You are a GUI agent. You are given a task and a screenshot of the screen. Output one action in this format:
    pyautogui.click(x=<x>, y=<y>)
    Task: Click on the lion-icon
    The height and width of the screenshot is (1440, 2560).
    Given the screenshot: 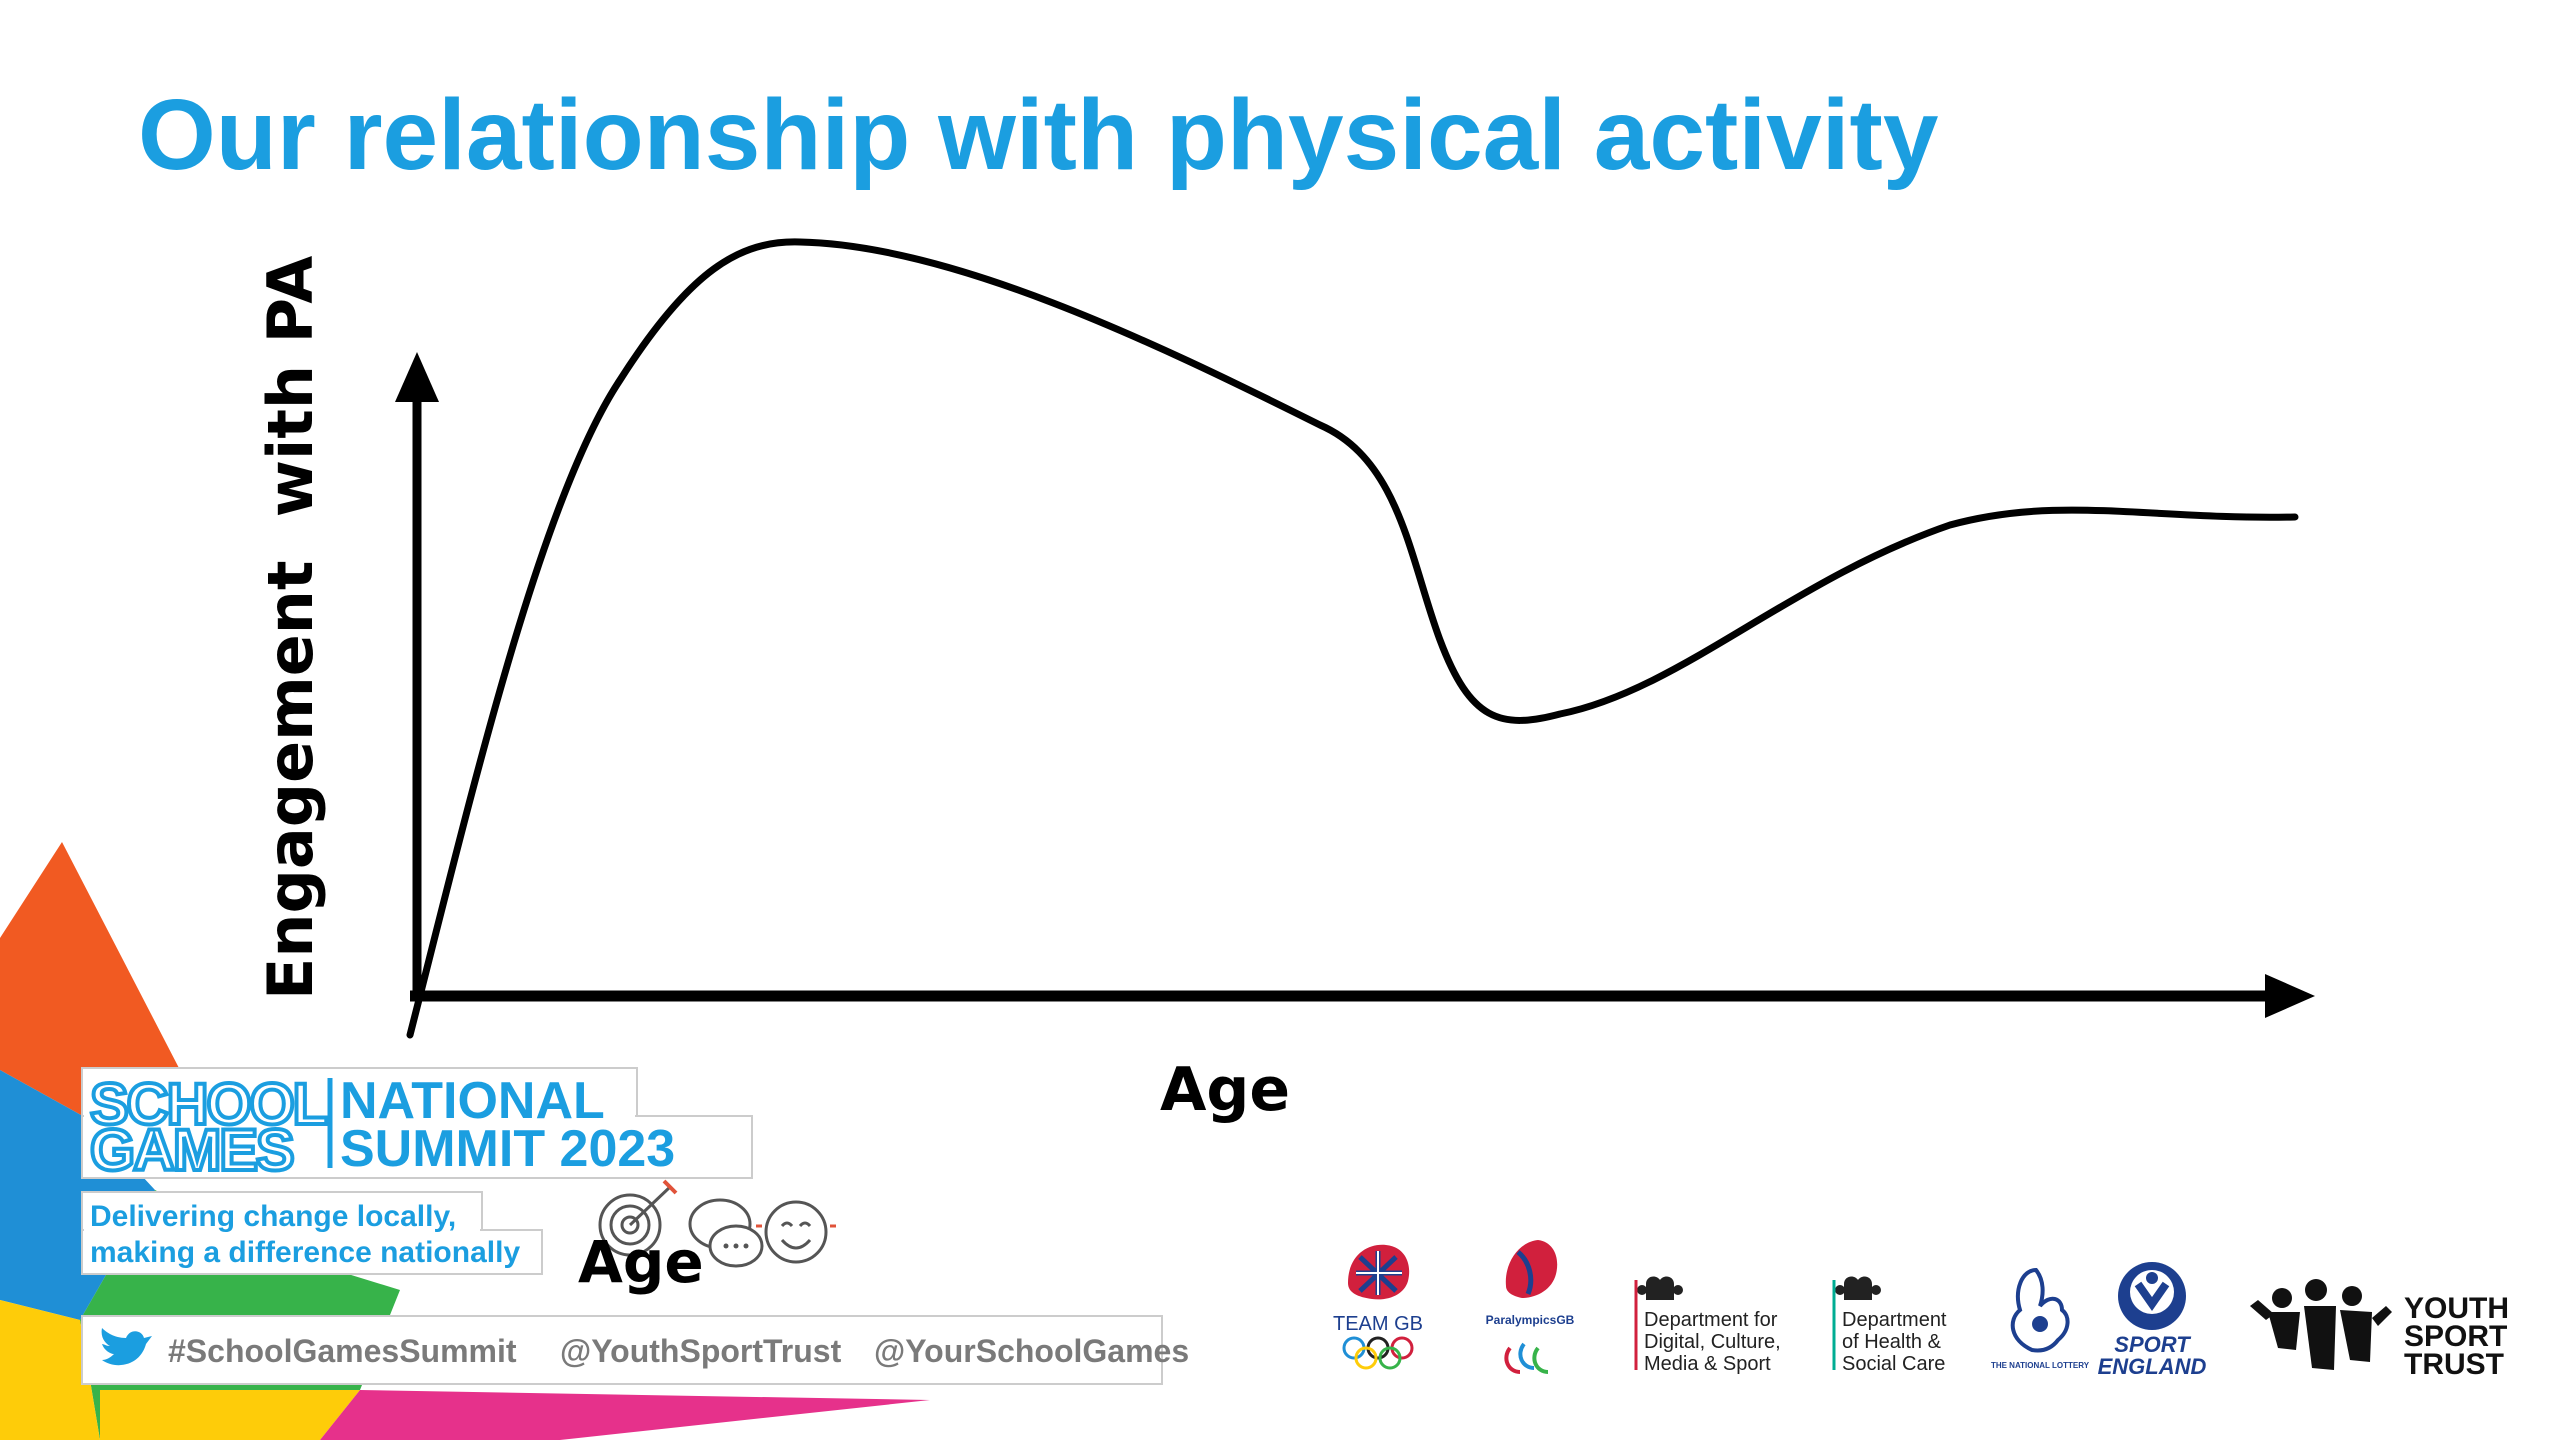 What is the action you would take?
    pyautogui.click(x=1379, y=1272)
    